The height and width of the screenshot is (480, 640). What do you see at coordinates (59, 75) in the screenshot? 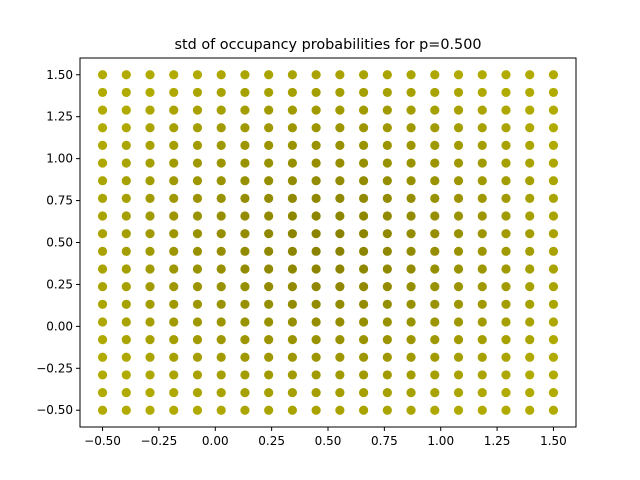
I see `y-tick-label: 1.50` at bounding box center [59, 75].